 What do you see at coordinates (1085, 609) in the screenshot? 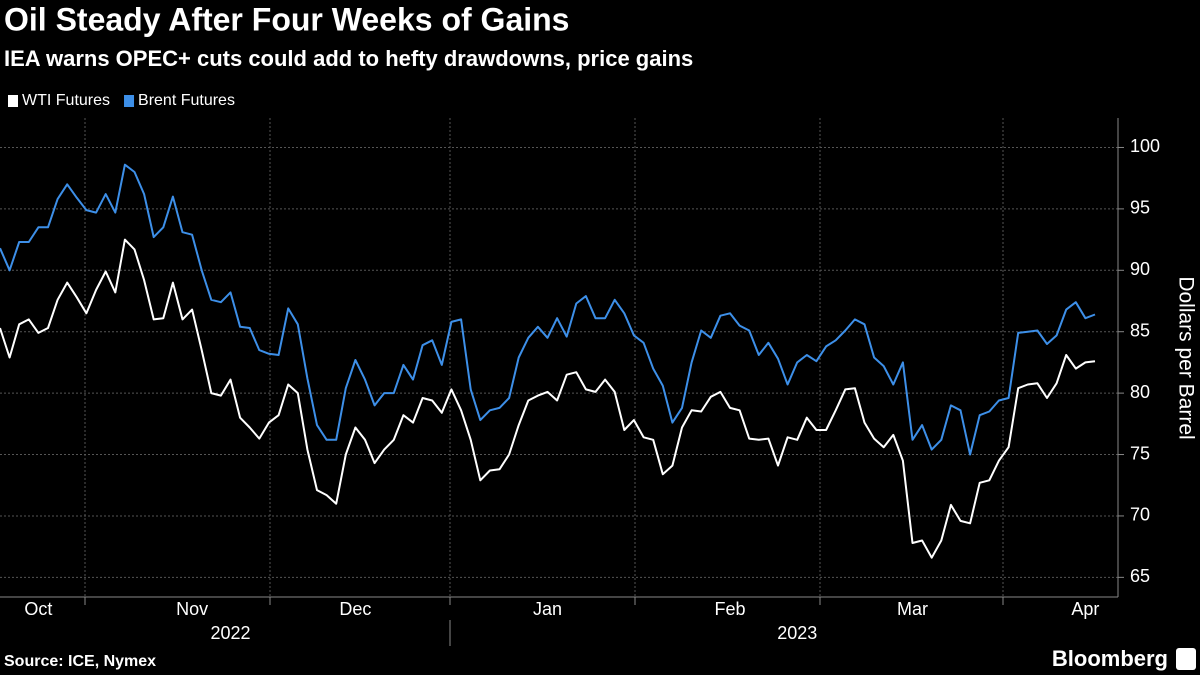
I see `x-tick-label: Apr` at bounding box center [1085, 609].